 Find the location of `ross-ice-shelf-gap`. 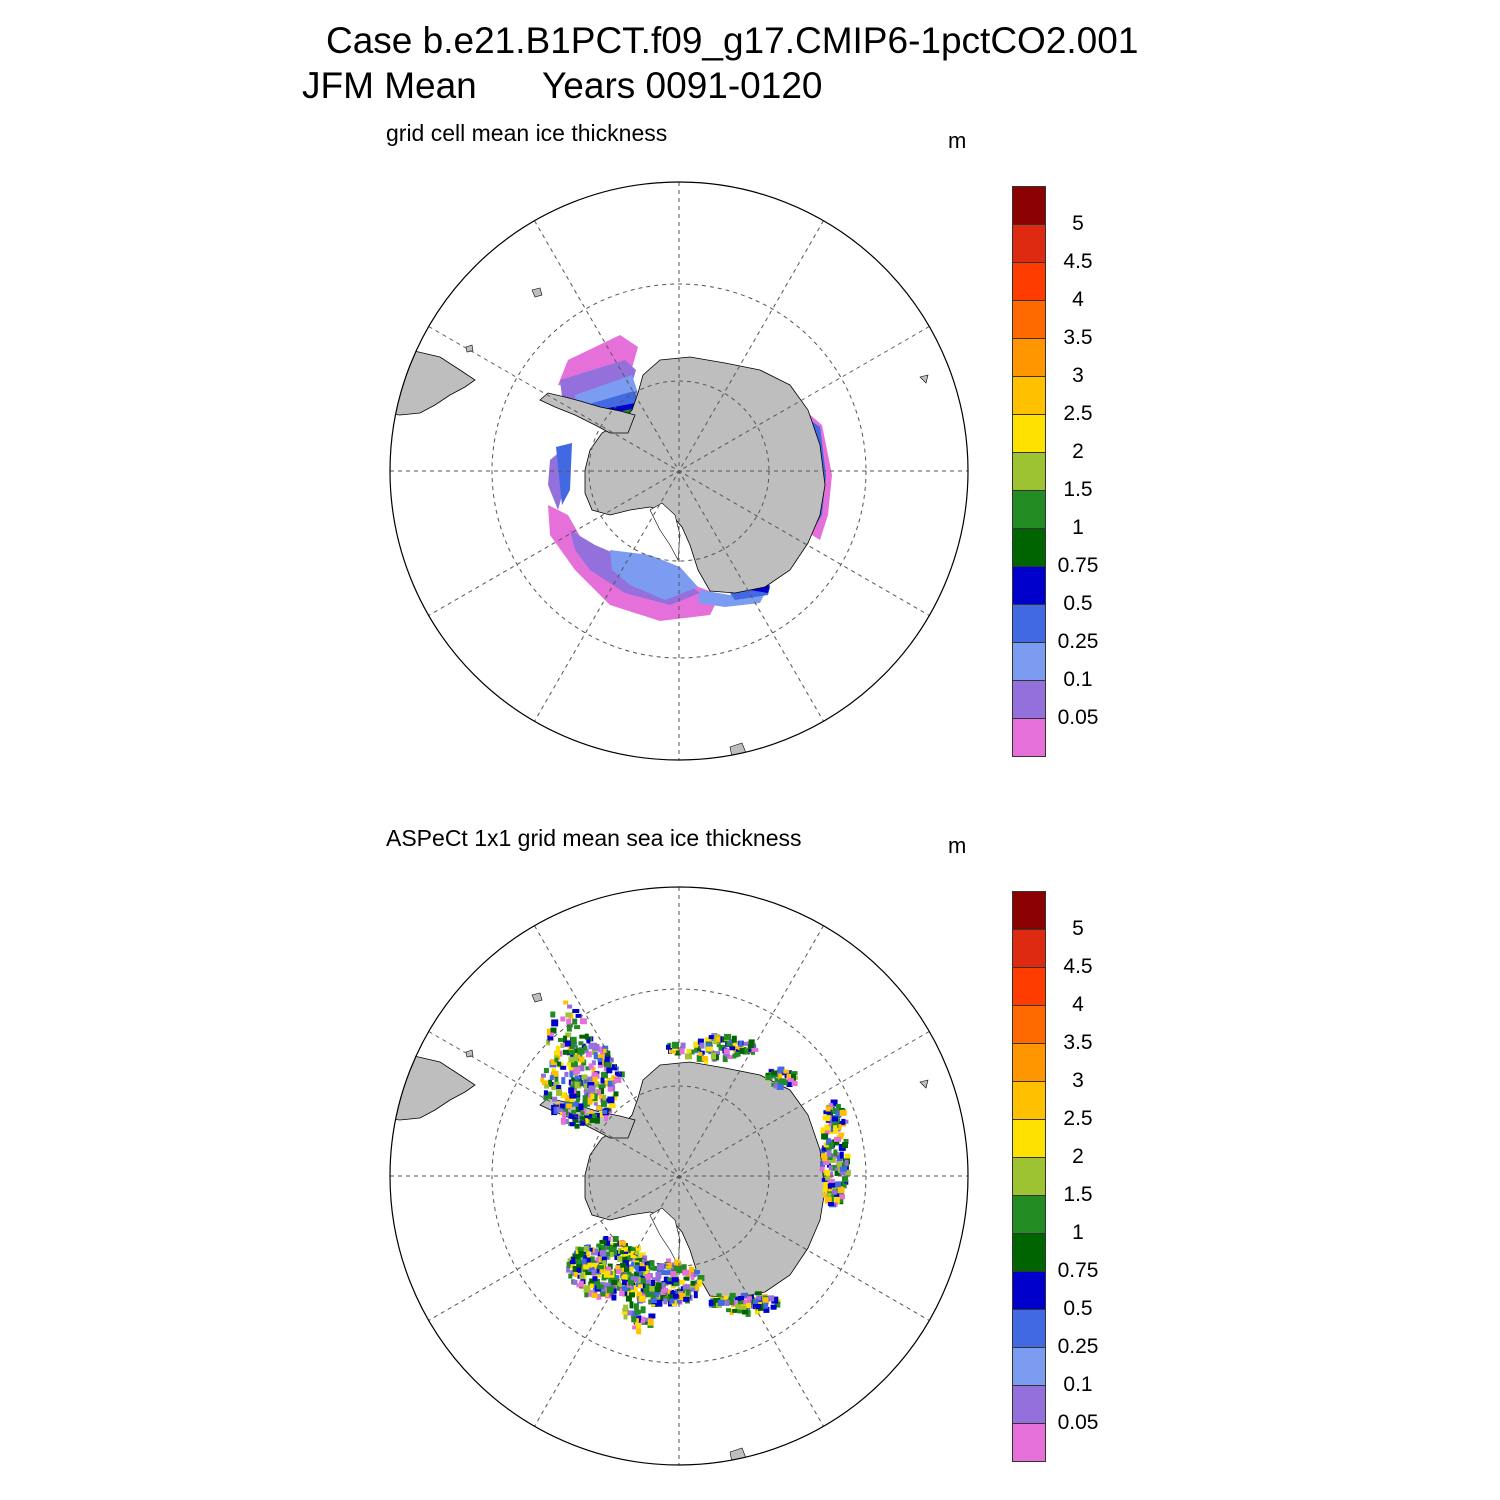

ross-ice-shelf-gap is located at coordinates (665, 532).